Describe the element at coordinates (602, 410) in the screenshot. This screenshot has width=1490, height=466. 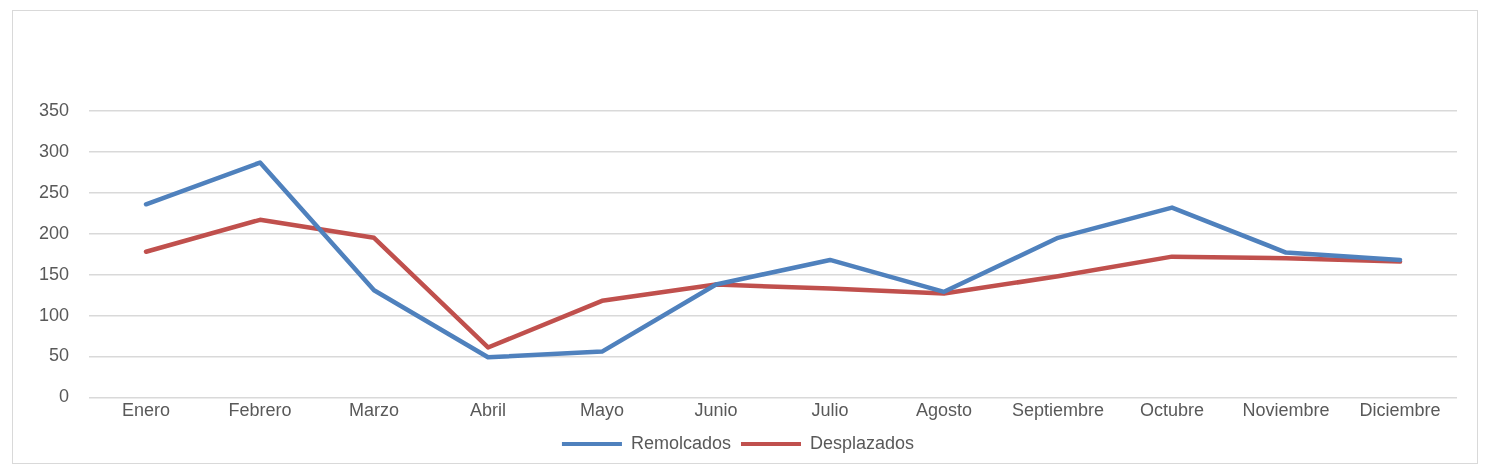
I see `x-tick-label: Mayo` at that location.